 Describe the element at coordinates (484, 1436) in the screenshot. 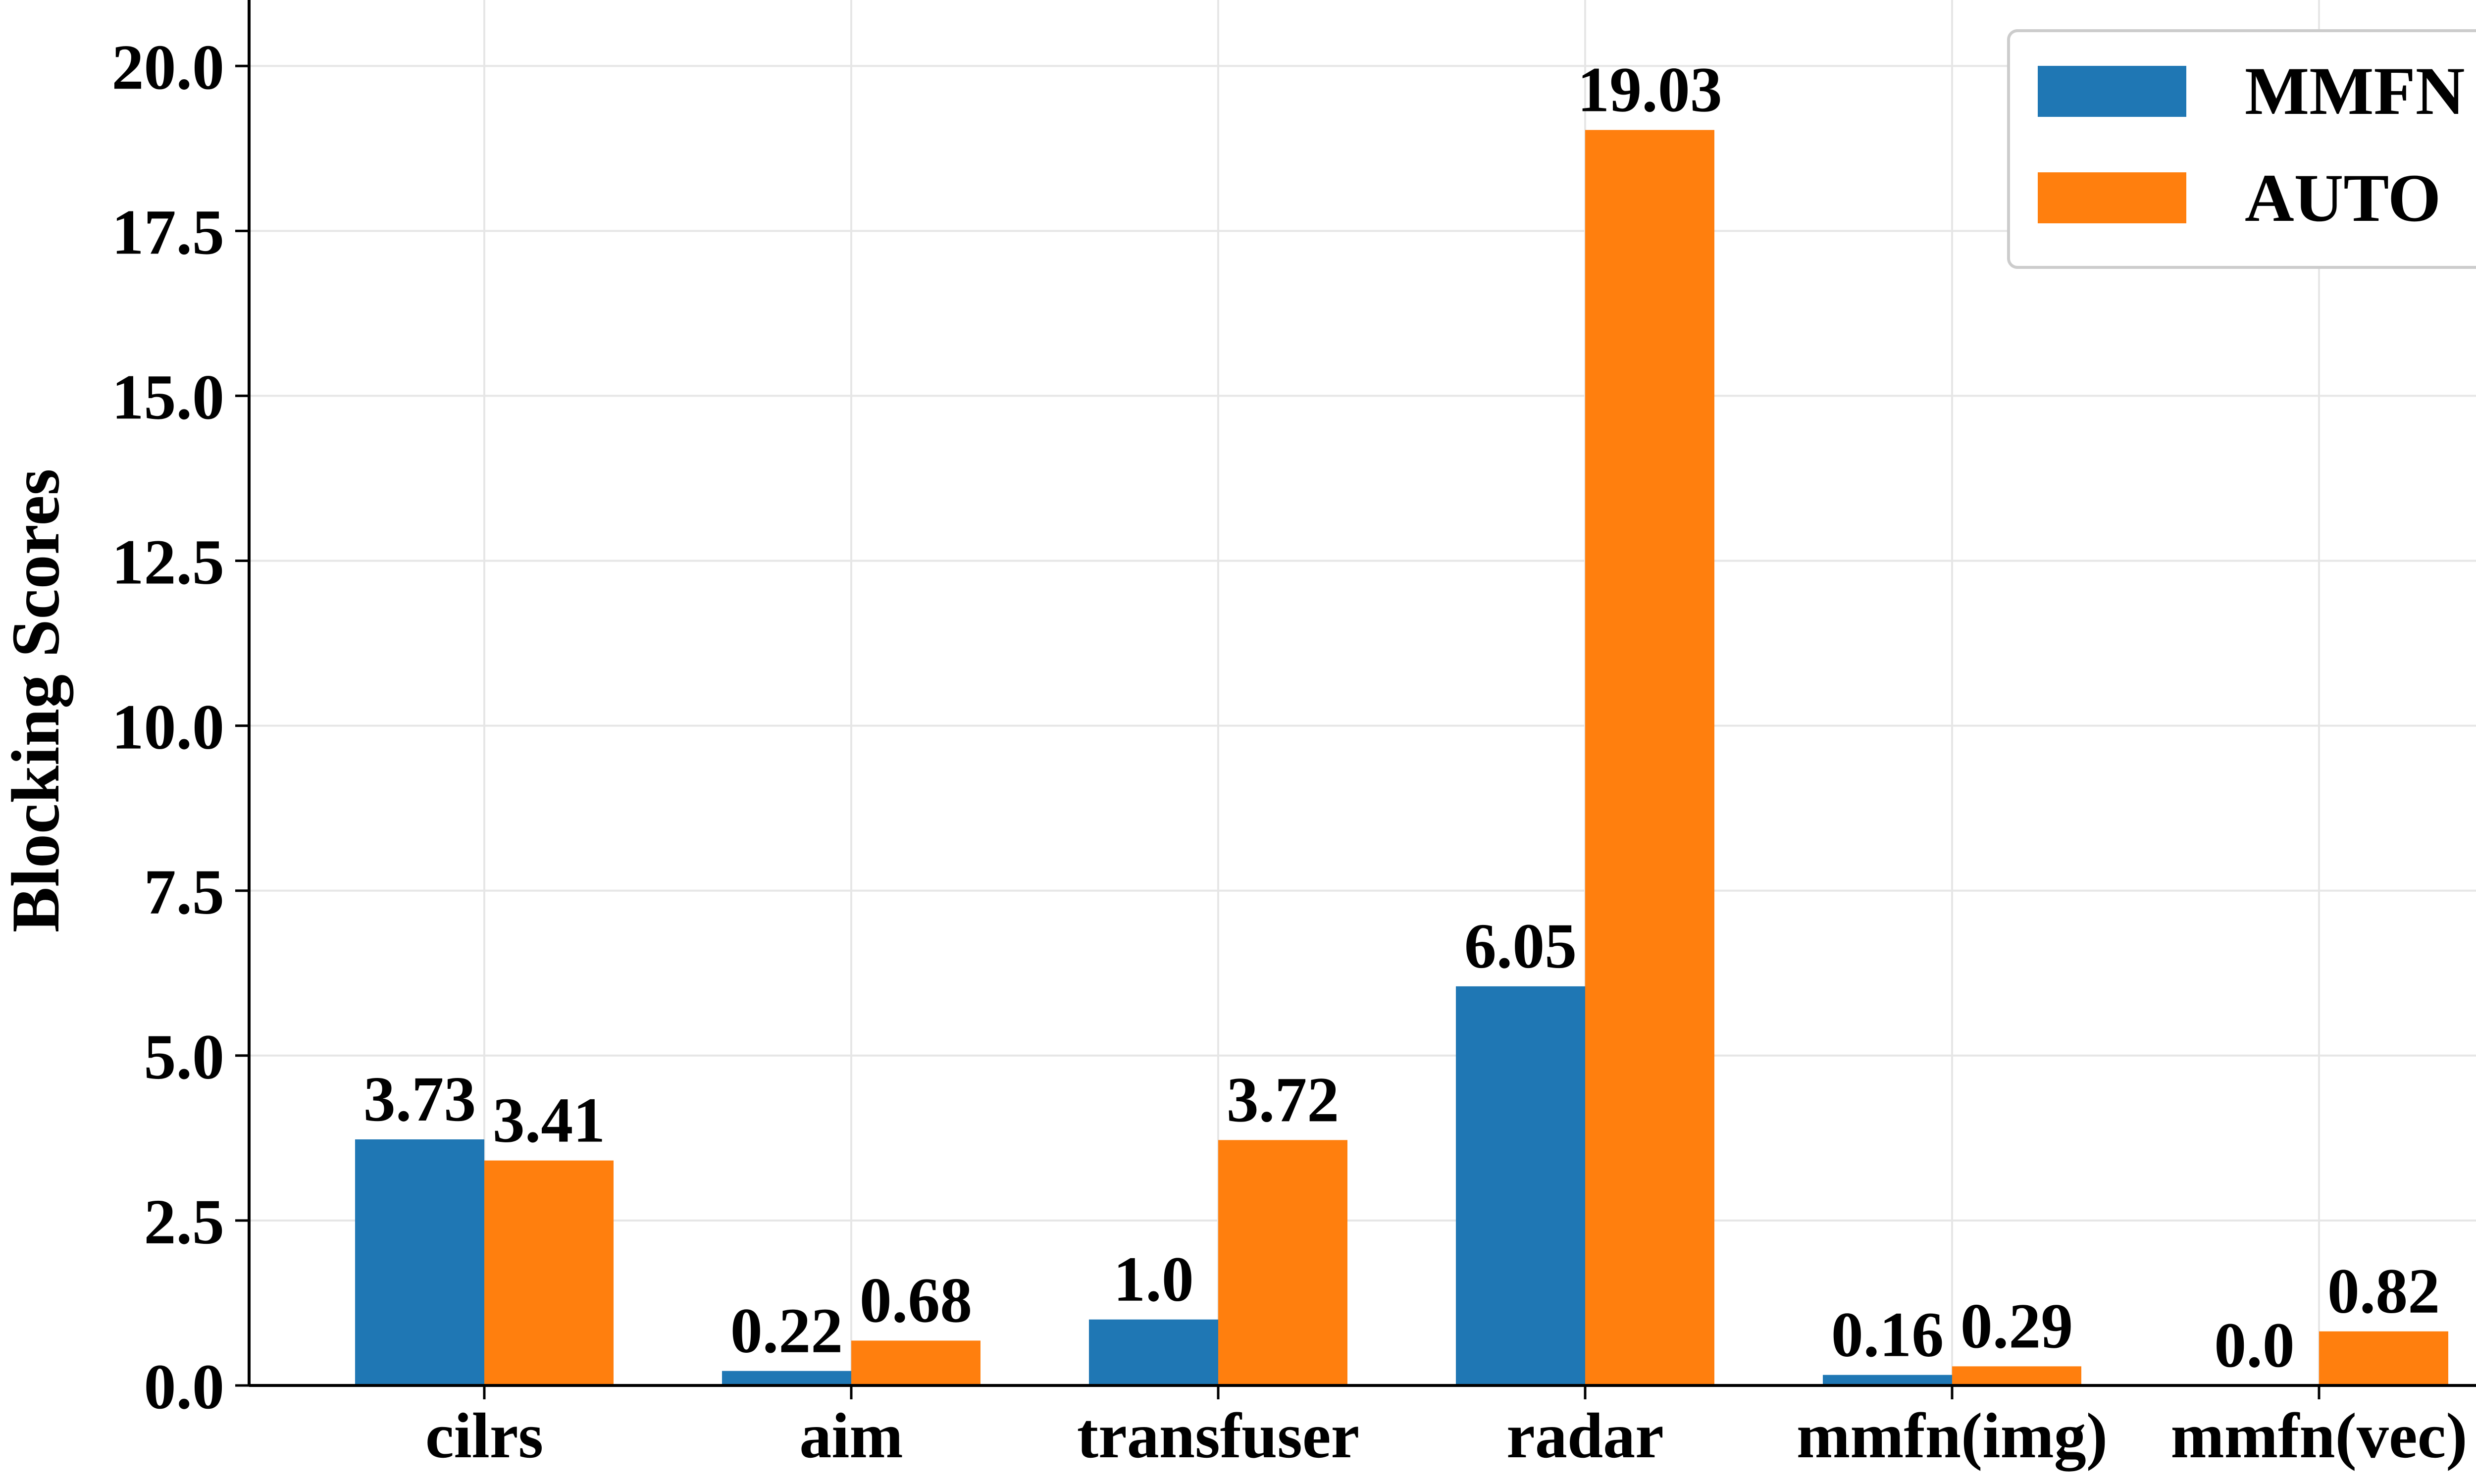

I see `x-tick-label: cilrs` at that location.